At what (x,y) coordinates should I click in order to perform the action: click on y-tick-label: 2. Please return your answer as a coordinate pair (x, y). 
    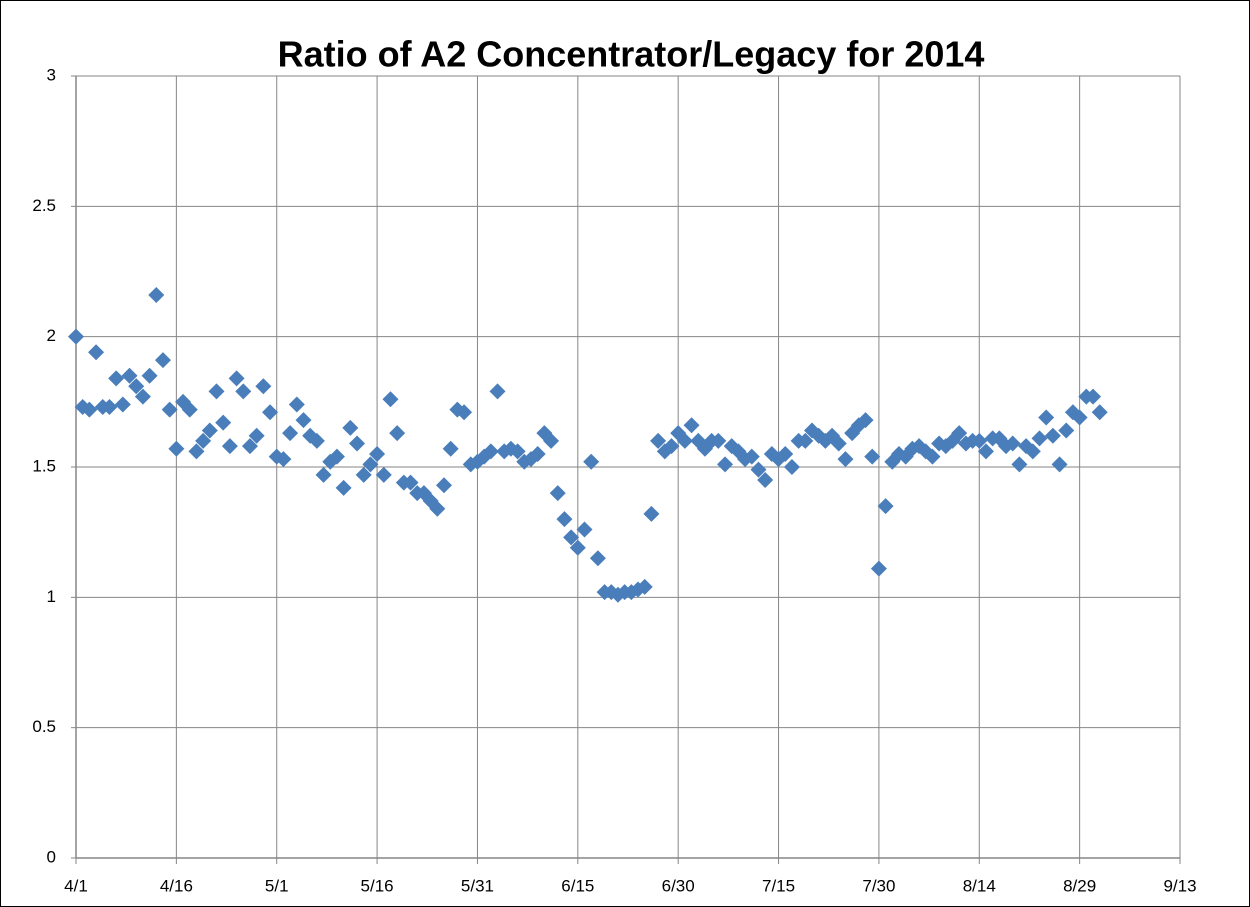
    Looking at the image, I should click on (51, 335).